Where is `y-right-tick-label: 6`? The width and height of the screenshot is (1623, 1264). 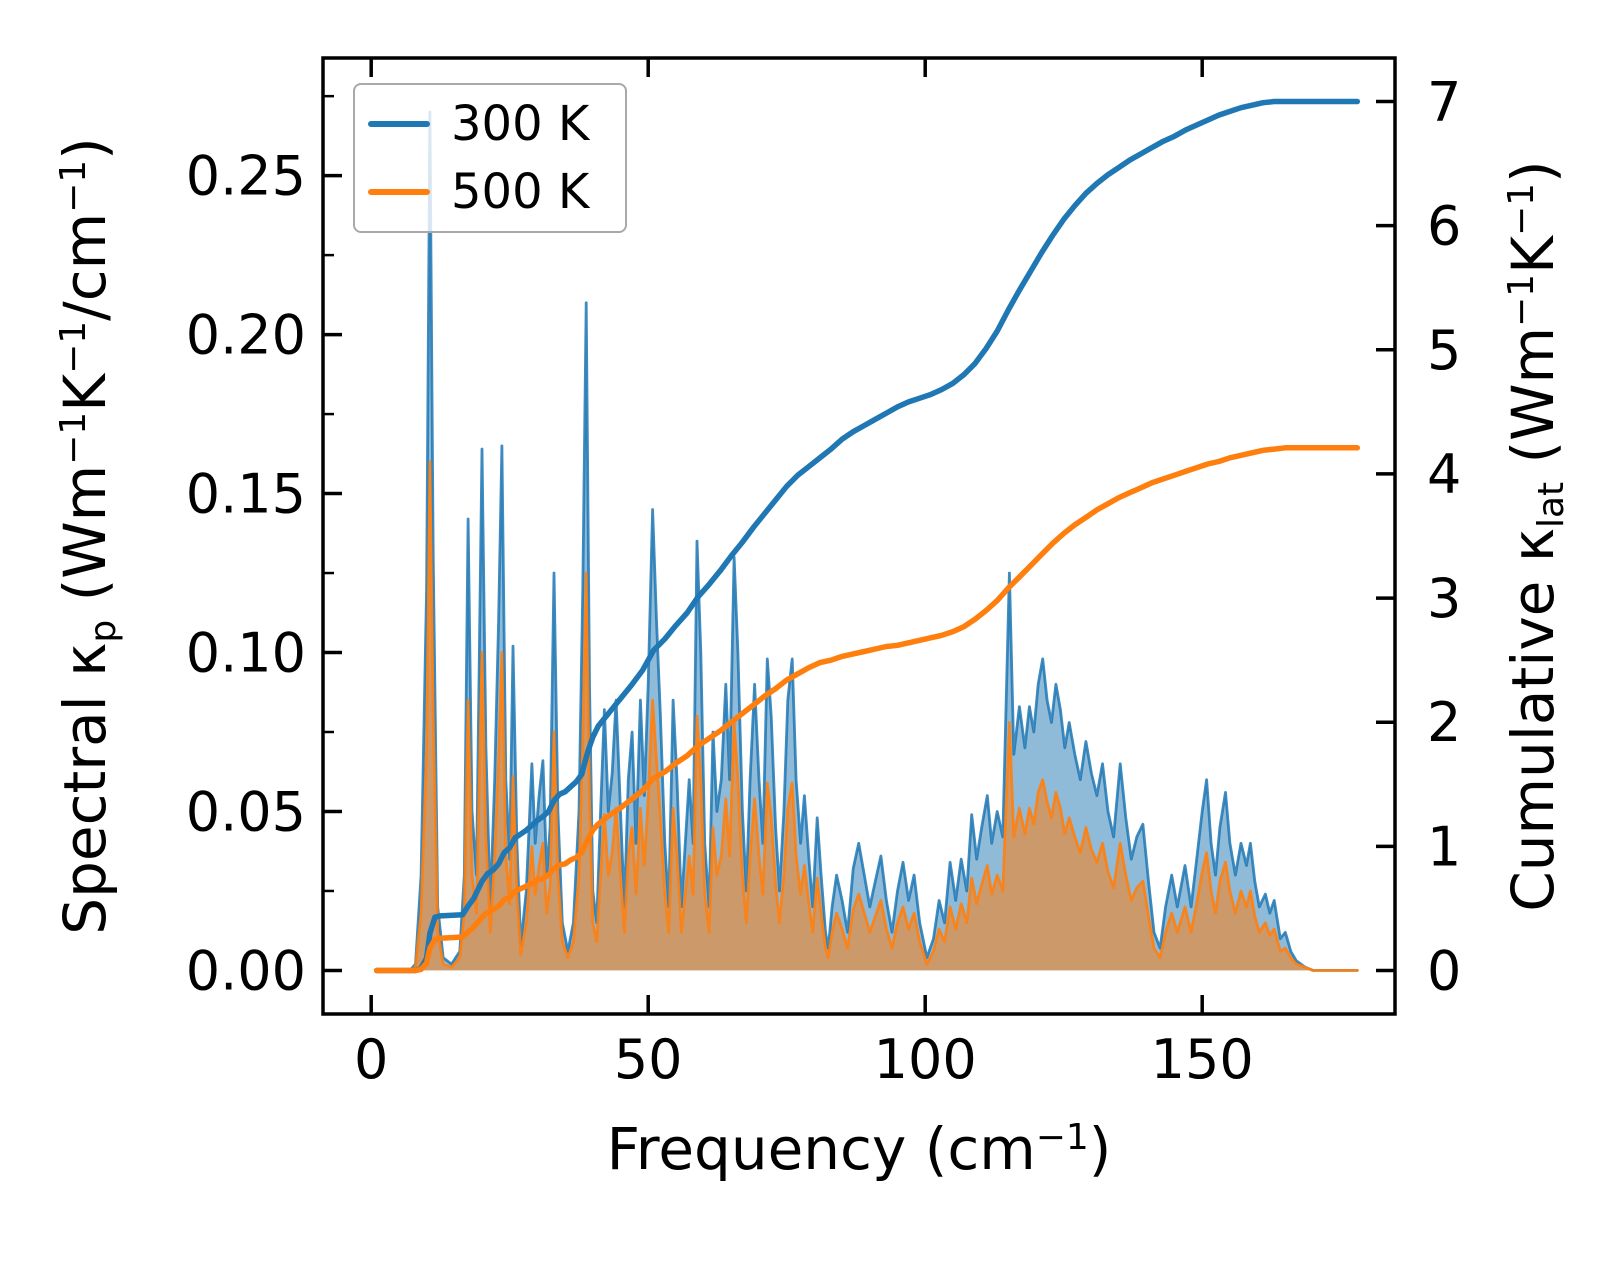 y-right-tick-label: 6 is located at coordinates (1444, 226).